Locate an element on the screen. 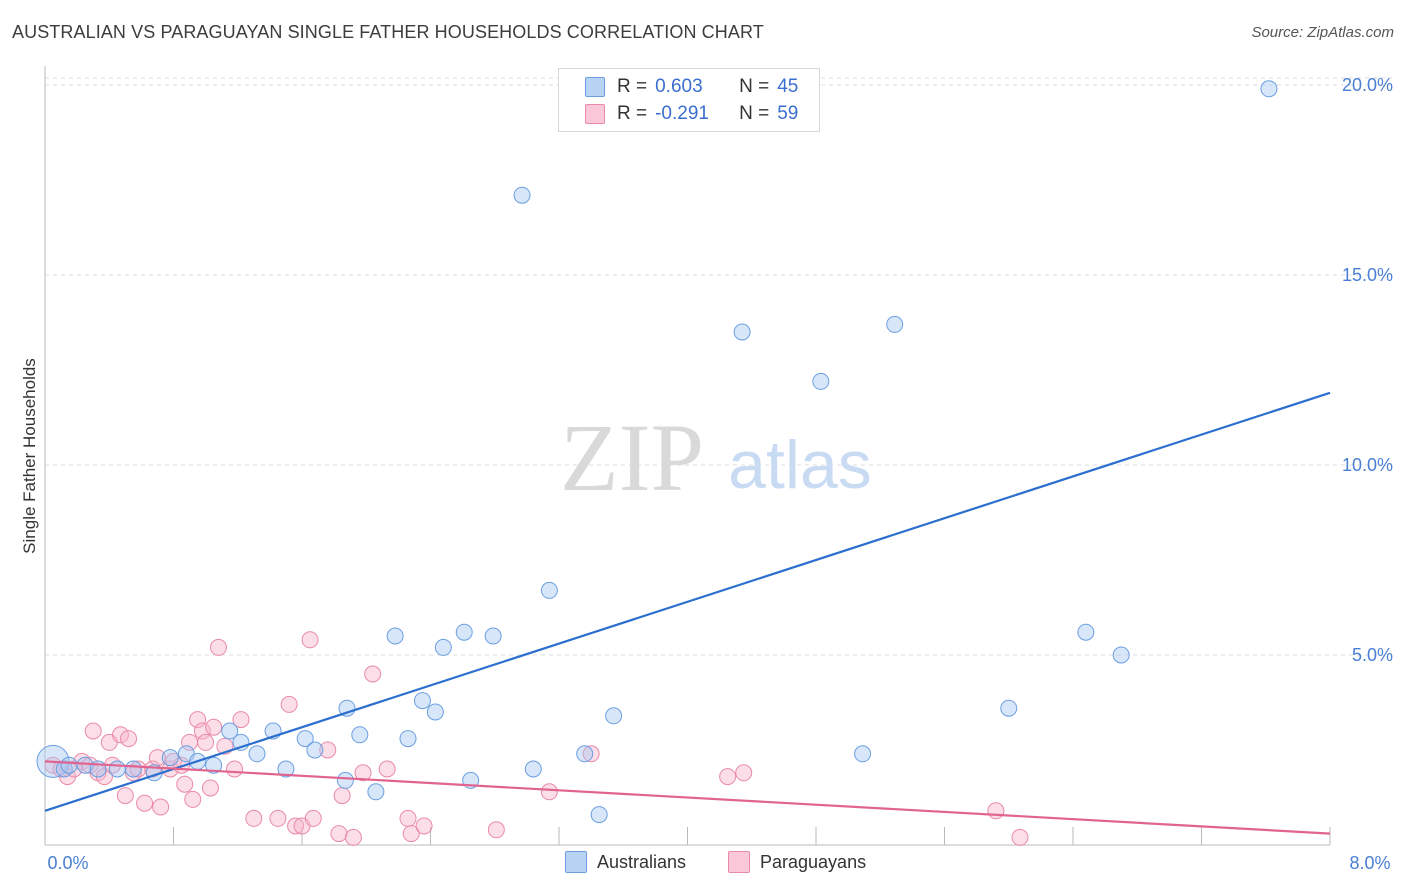 The height and width of the screenshot is (892, 1406). legend-row-australians: R = 0.603 N = 45 is located at coordinates (691, 87).